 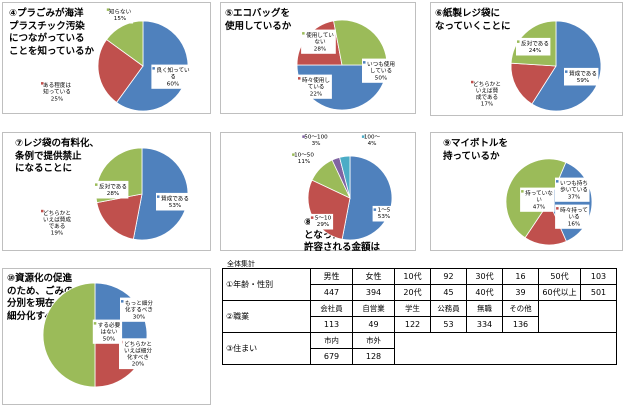 I want to click on slice-label: いつも使用している 50%, so click(x=379, y=70).